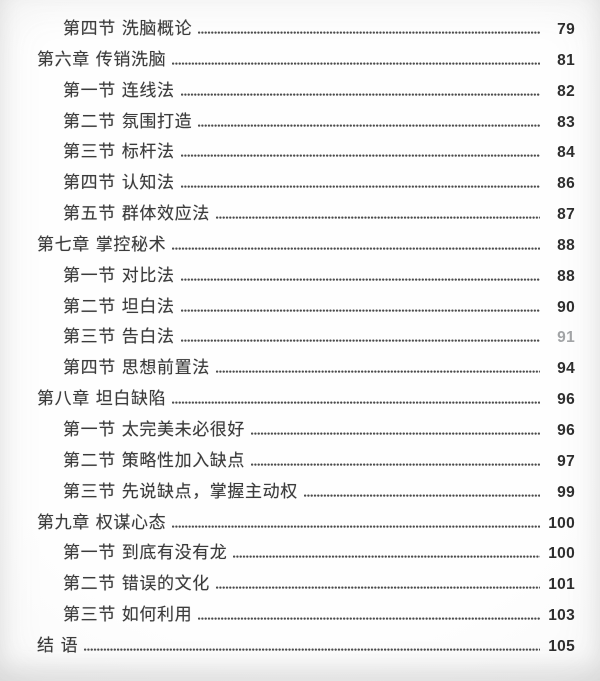 The image size is (600, 681). Describe the element at coordinates (287, 122) in the screenshot. I see `toc-entry: 第二节 氛围打造 83` at that location.